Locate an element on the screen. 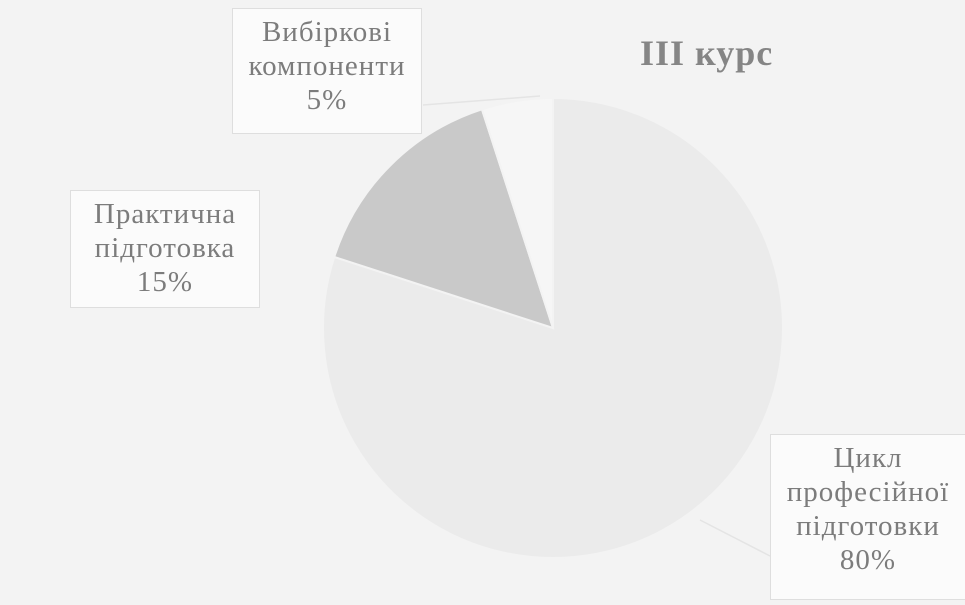  slice-value-label: 80% is located at coordinates (868, 560).